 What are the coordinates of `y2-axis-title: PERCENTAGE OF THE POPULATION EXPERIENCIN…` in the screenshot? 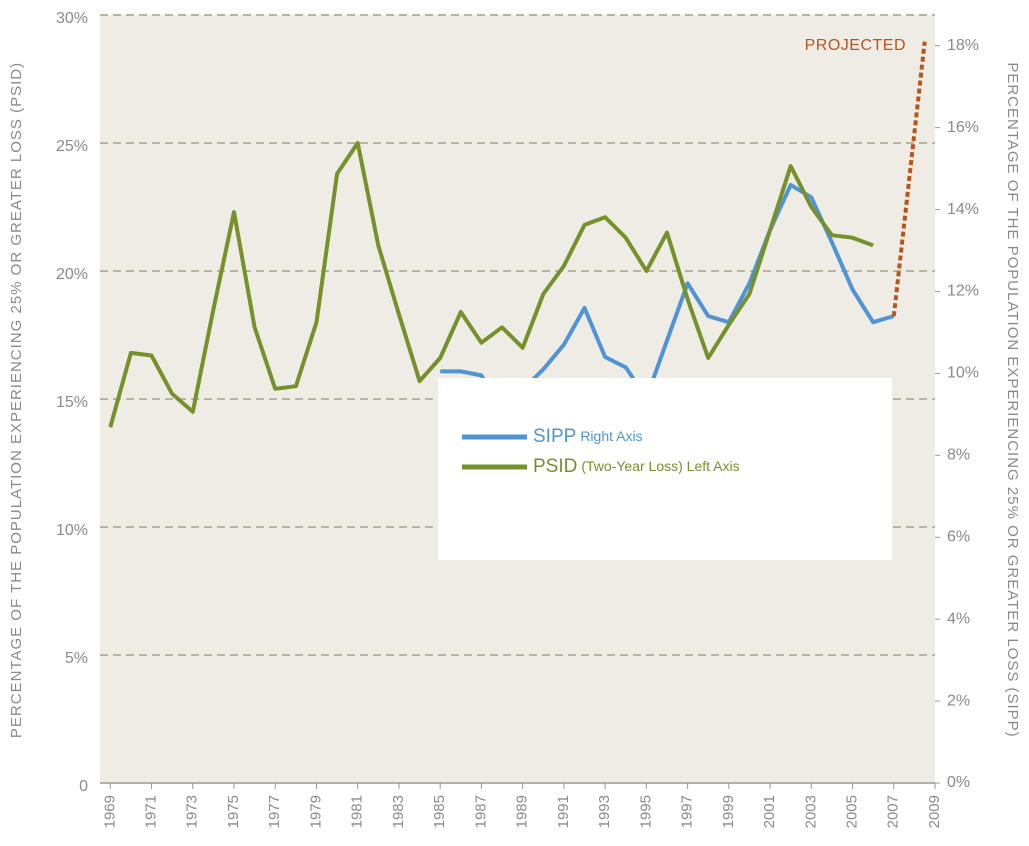 It's located at (1012, 399).